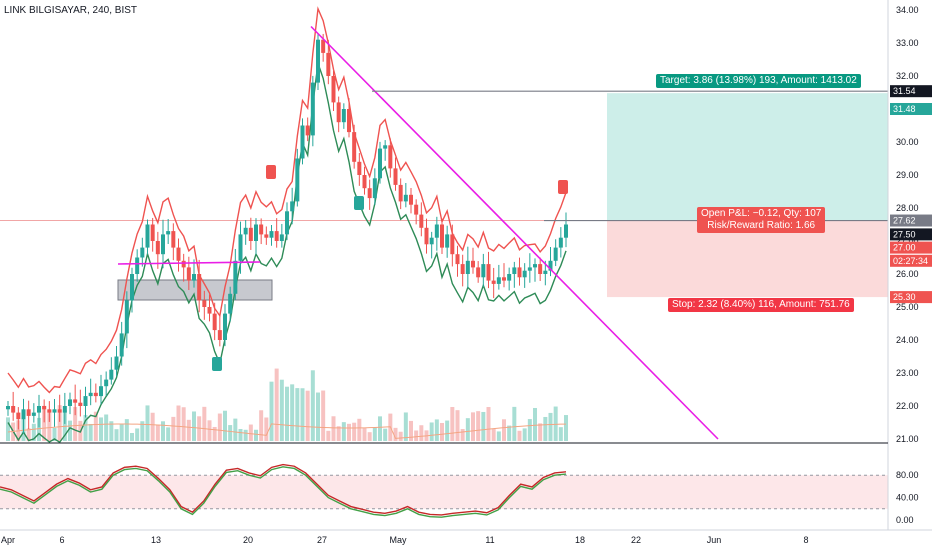  What do you see at coordinates (761, 305) in the screenshot?
I see `stop-label: Stop: 2.32 (8.40%) 116, Amount: 751.76` at bounding box center [761, 305].